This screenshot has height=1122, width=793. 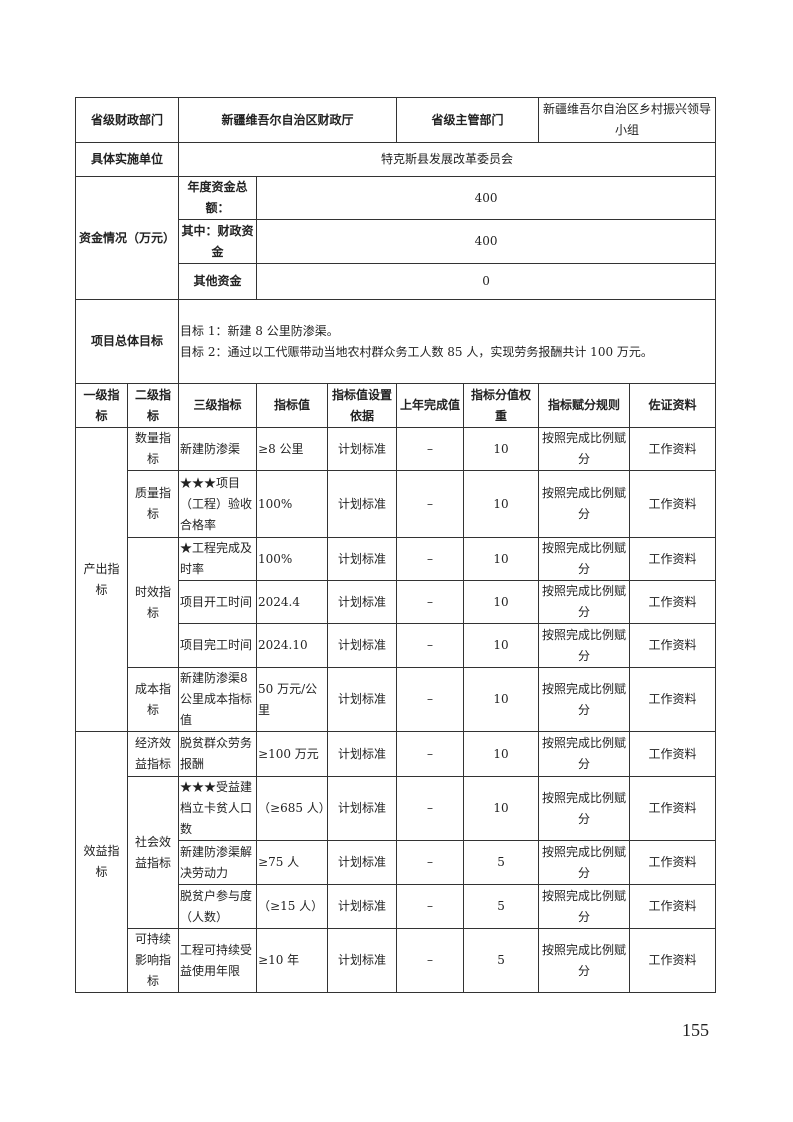 What do you see at coordinates (218, 198) in the screenshot?
I see `annual-total-label: 年度资金总额：` at bounding box center [218, 198].